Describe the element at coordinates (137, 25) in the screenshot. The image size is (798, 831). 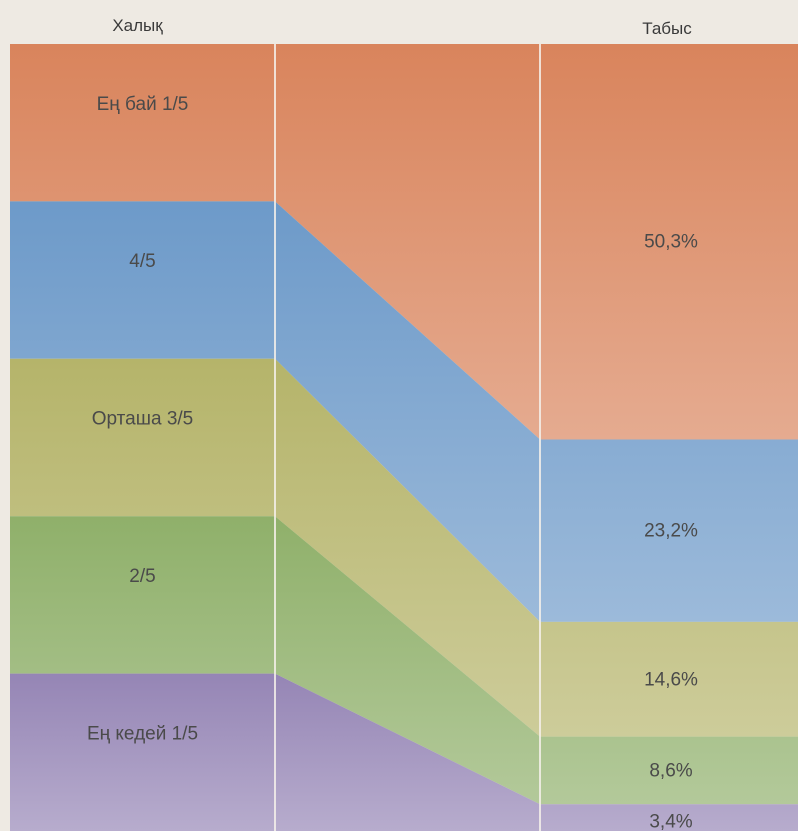
I see `population-header: Халық` at that location.